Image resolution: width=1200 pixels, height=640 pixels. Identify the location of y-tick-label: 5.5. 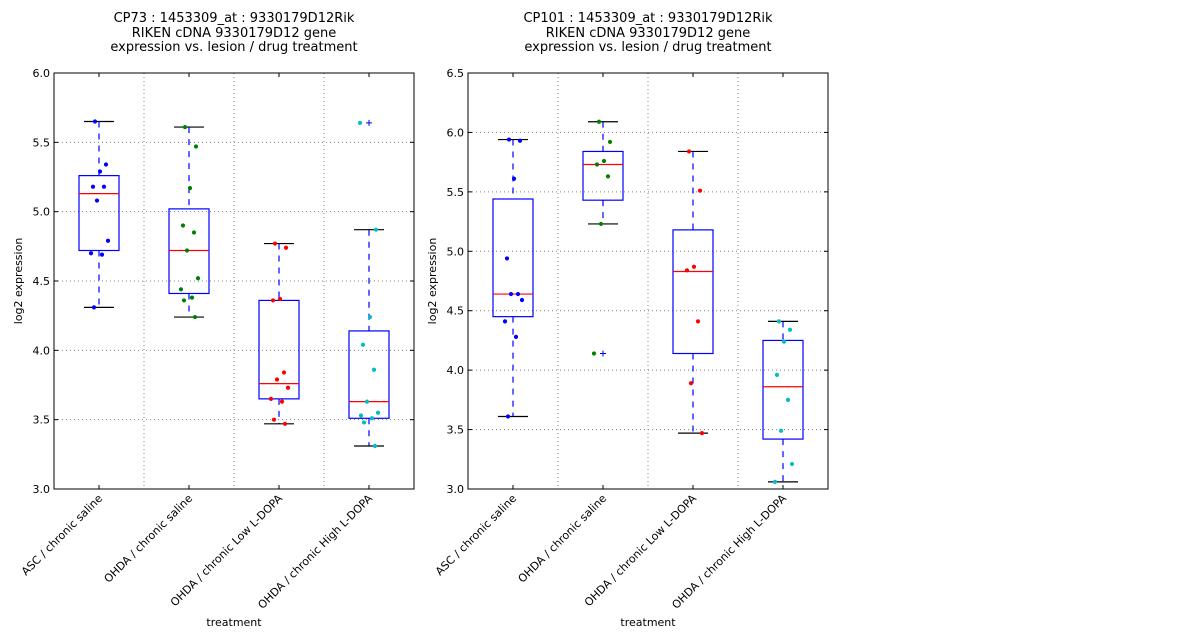
(42, 142).